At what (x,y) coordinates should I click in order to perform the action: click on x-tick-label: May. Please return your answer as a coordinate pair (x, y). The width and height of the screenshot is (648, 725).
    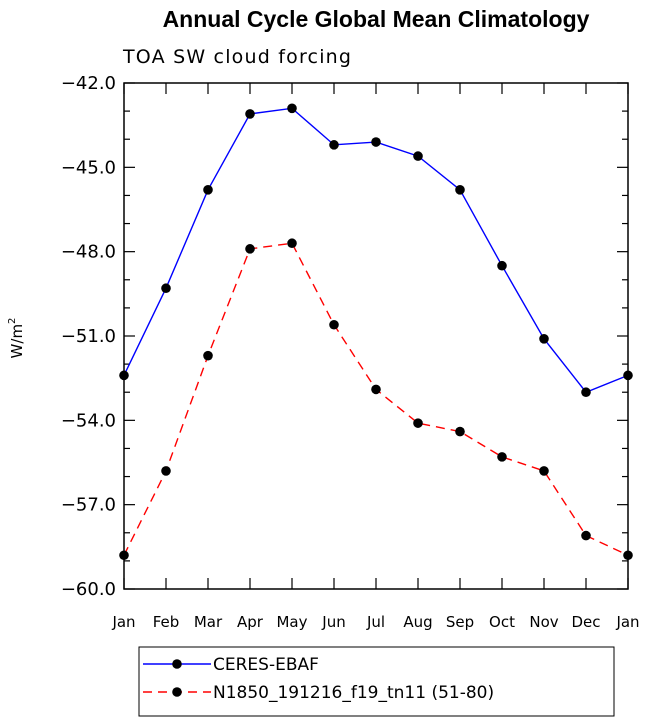
    Looking at the image, I should click on (291, 622).